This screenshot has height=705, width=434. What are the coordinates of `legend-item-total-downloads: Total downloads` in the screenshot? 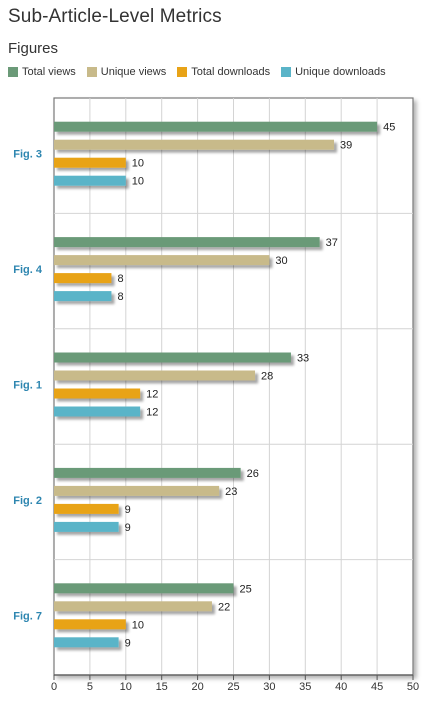 It's located at (223, 72).